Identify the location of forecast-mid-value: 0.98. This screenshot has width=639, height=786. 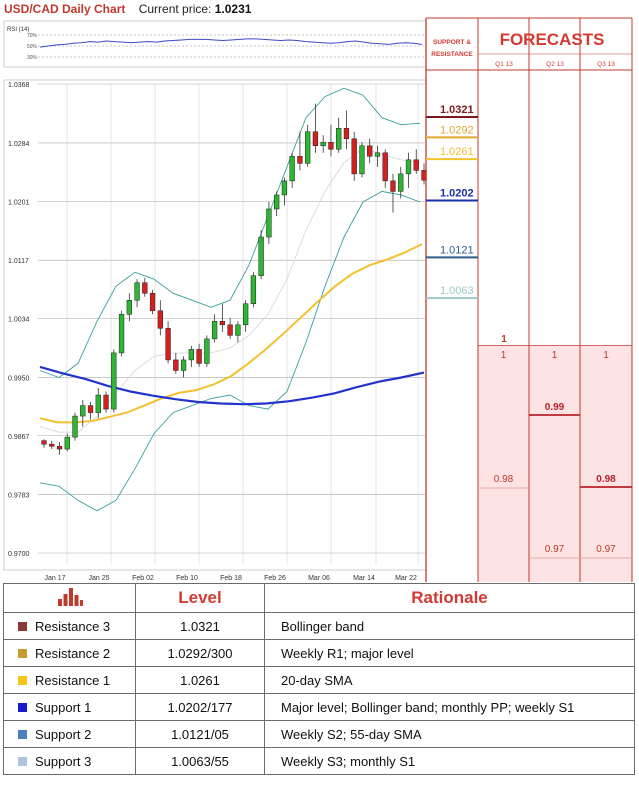
(606, 479).